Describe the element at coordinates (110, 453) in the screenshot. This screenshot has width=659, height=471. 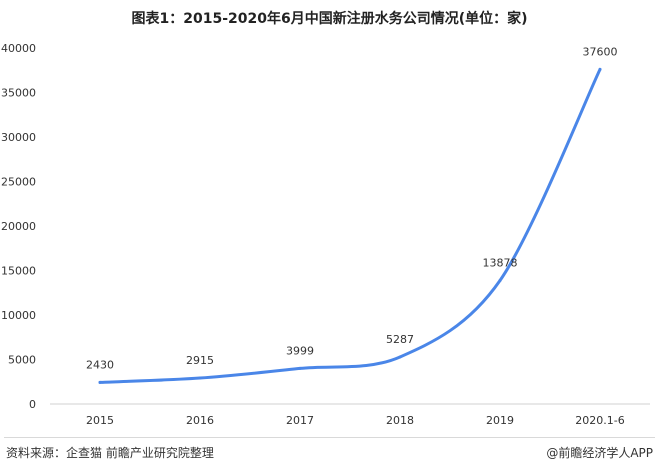
I see `source-note: 资料来源：企查猫 前瞻产业研究院整理` at that location.